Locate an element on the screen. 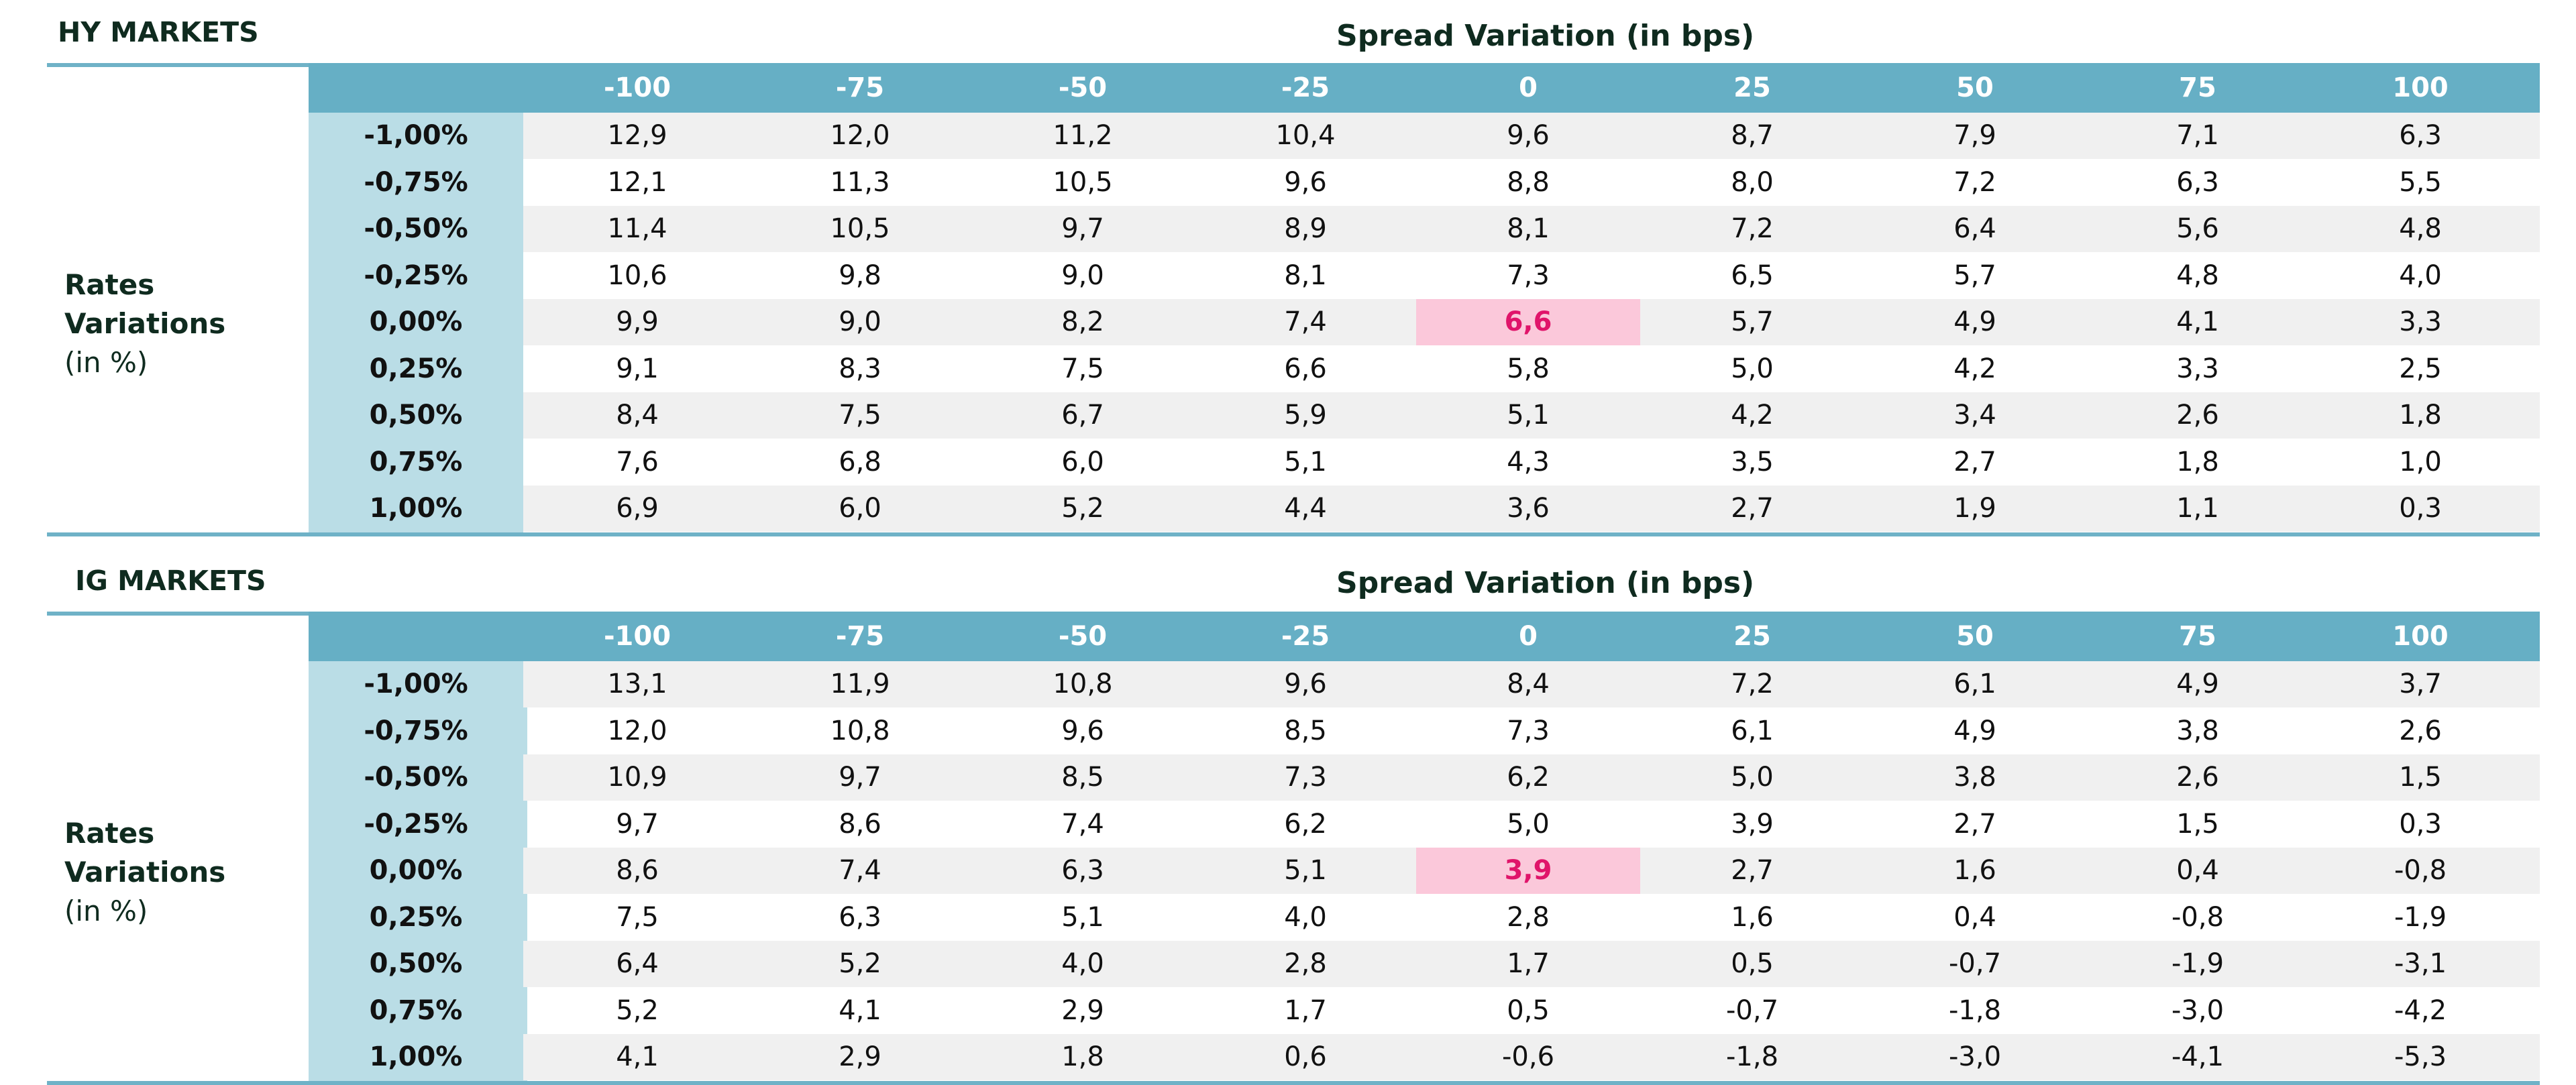 The image size is (2576, 1085). ig-table-cell: 2,6 is located at coordinates (2420, 731).